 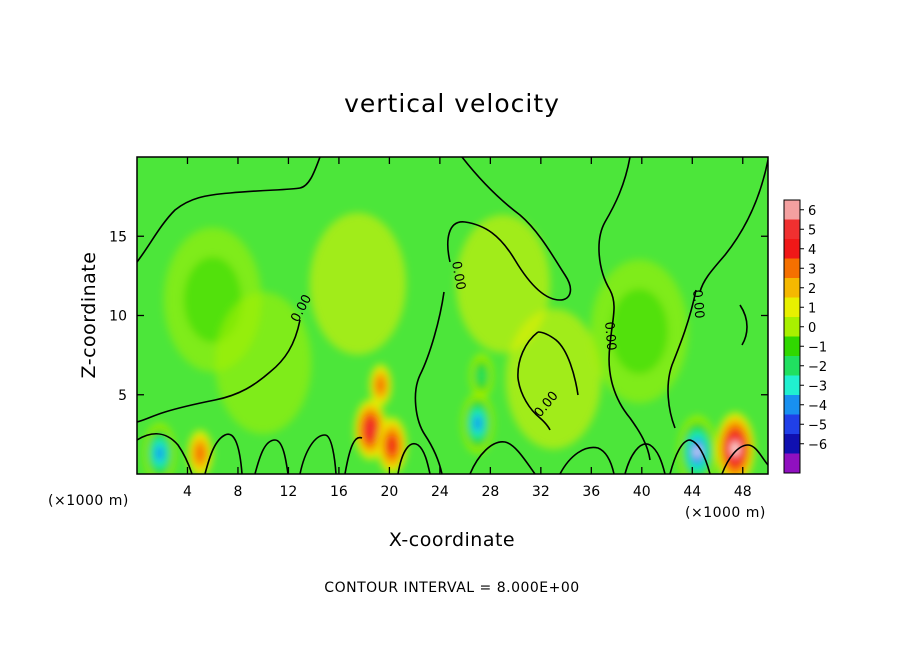 I want to click on colorbar-label: 6, so click(x=812, y=211).